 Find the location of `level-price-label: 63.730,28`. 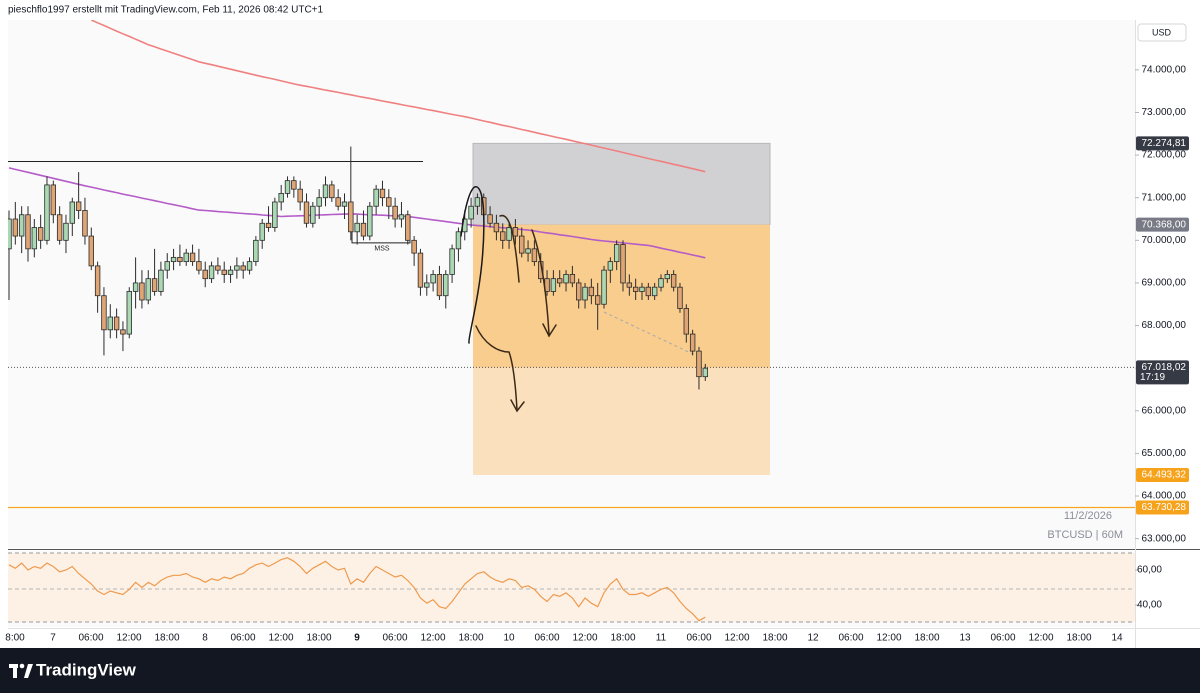

level-price-label: 63.730,28 is located at coordinates (1164, 507).